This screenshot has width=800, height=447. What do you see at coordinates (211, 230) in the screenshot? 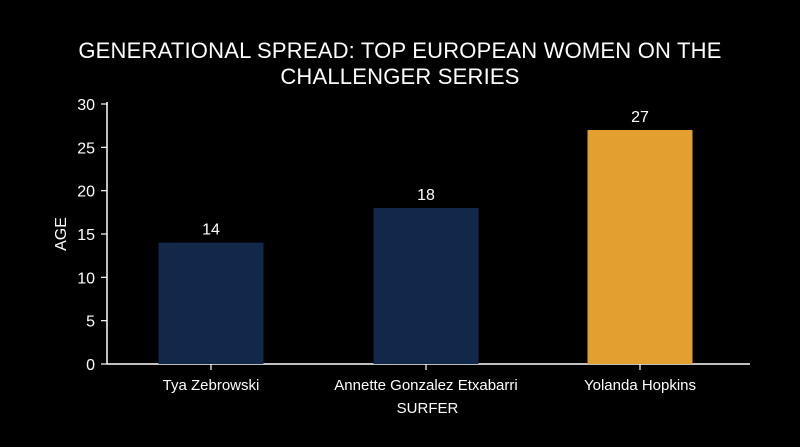
I see `bar-data-label: 14` at bounding box center [211, 230].